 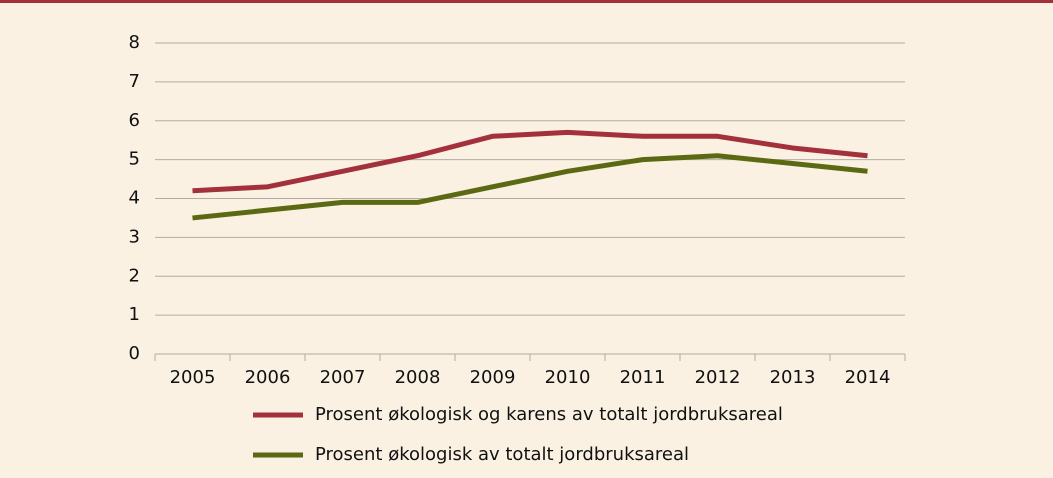 What do you see at coordinates (718, 377) in the screenshot?
I see `x-tick-label: 2012` at bounding box center [718, 377].